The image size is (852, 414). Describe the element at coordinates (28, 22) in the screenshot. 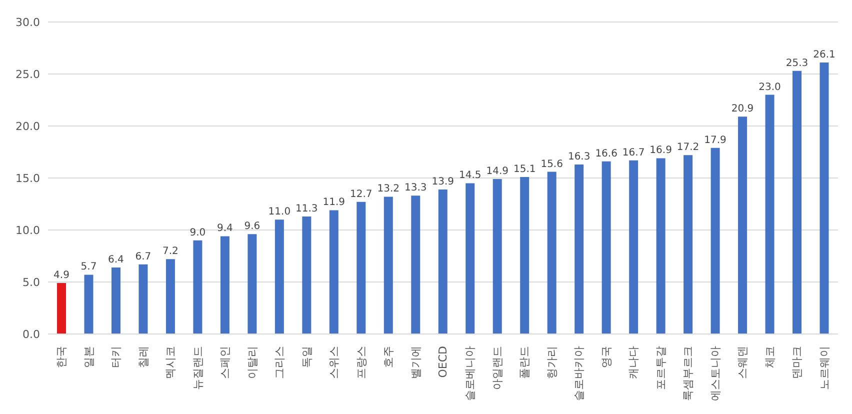

I see `y-tick-label: 30.0` at that location.